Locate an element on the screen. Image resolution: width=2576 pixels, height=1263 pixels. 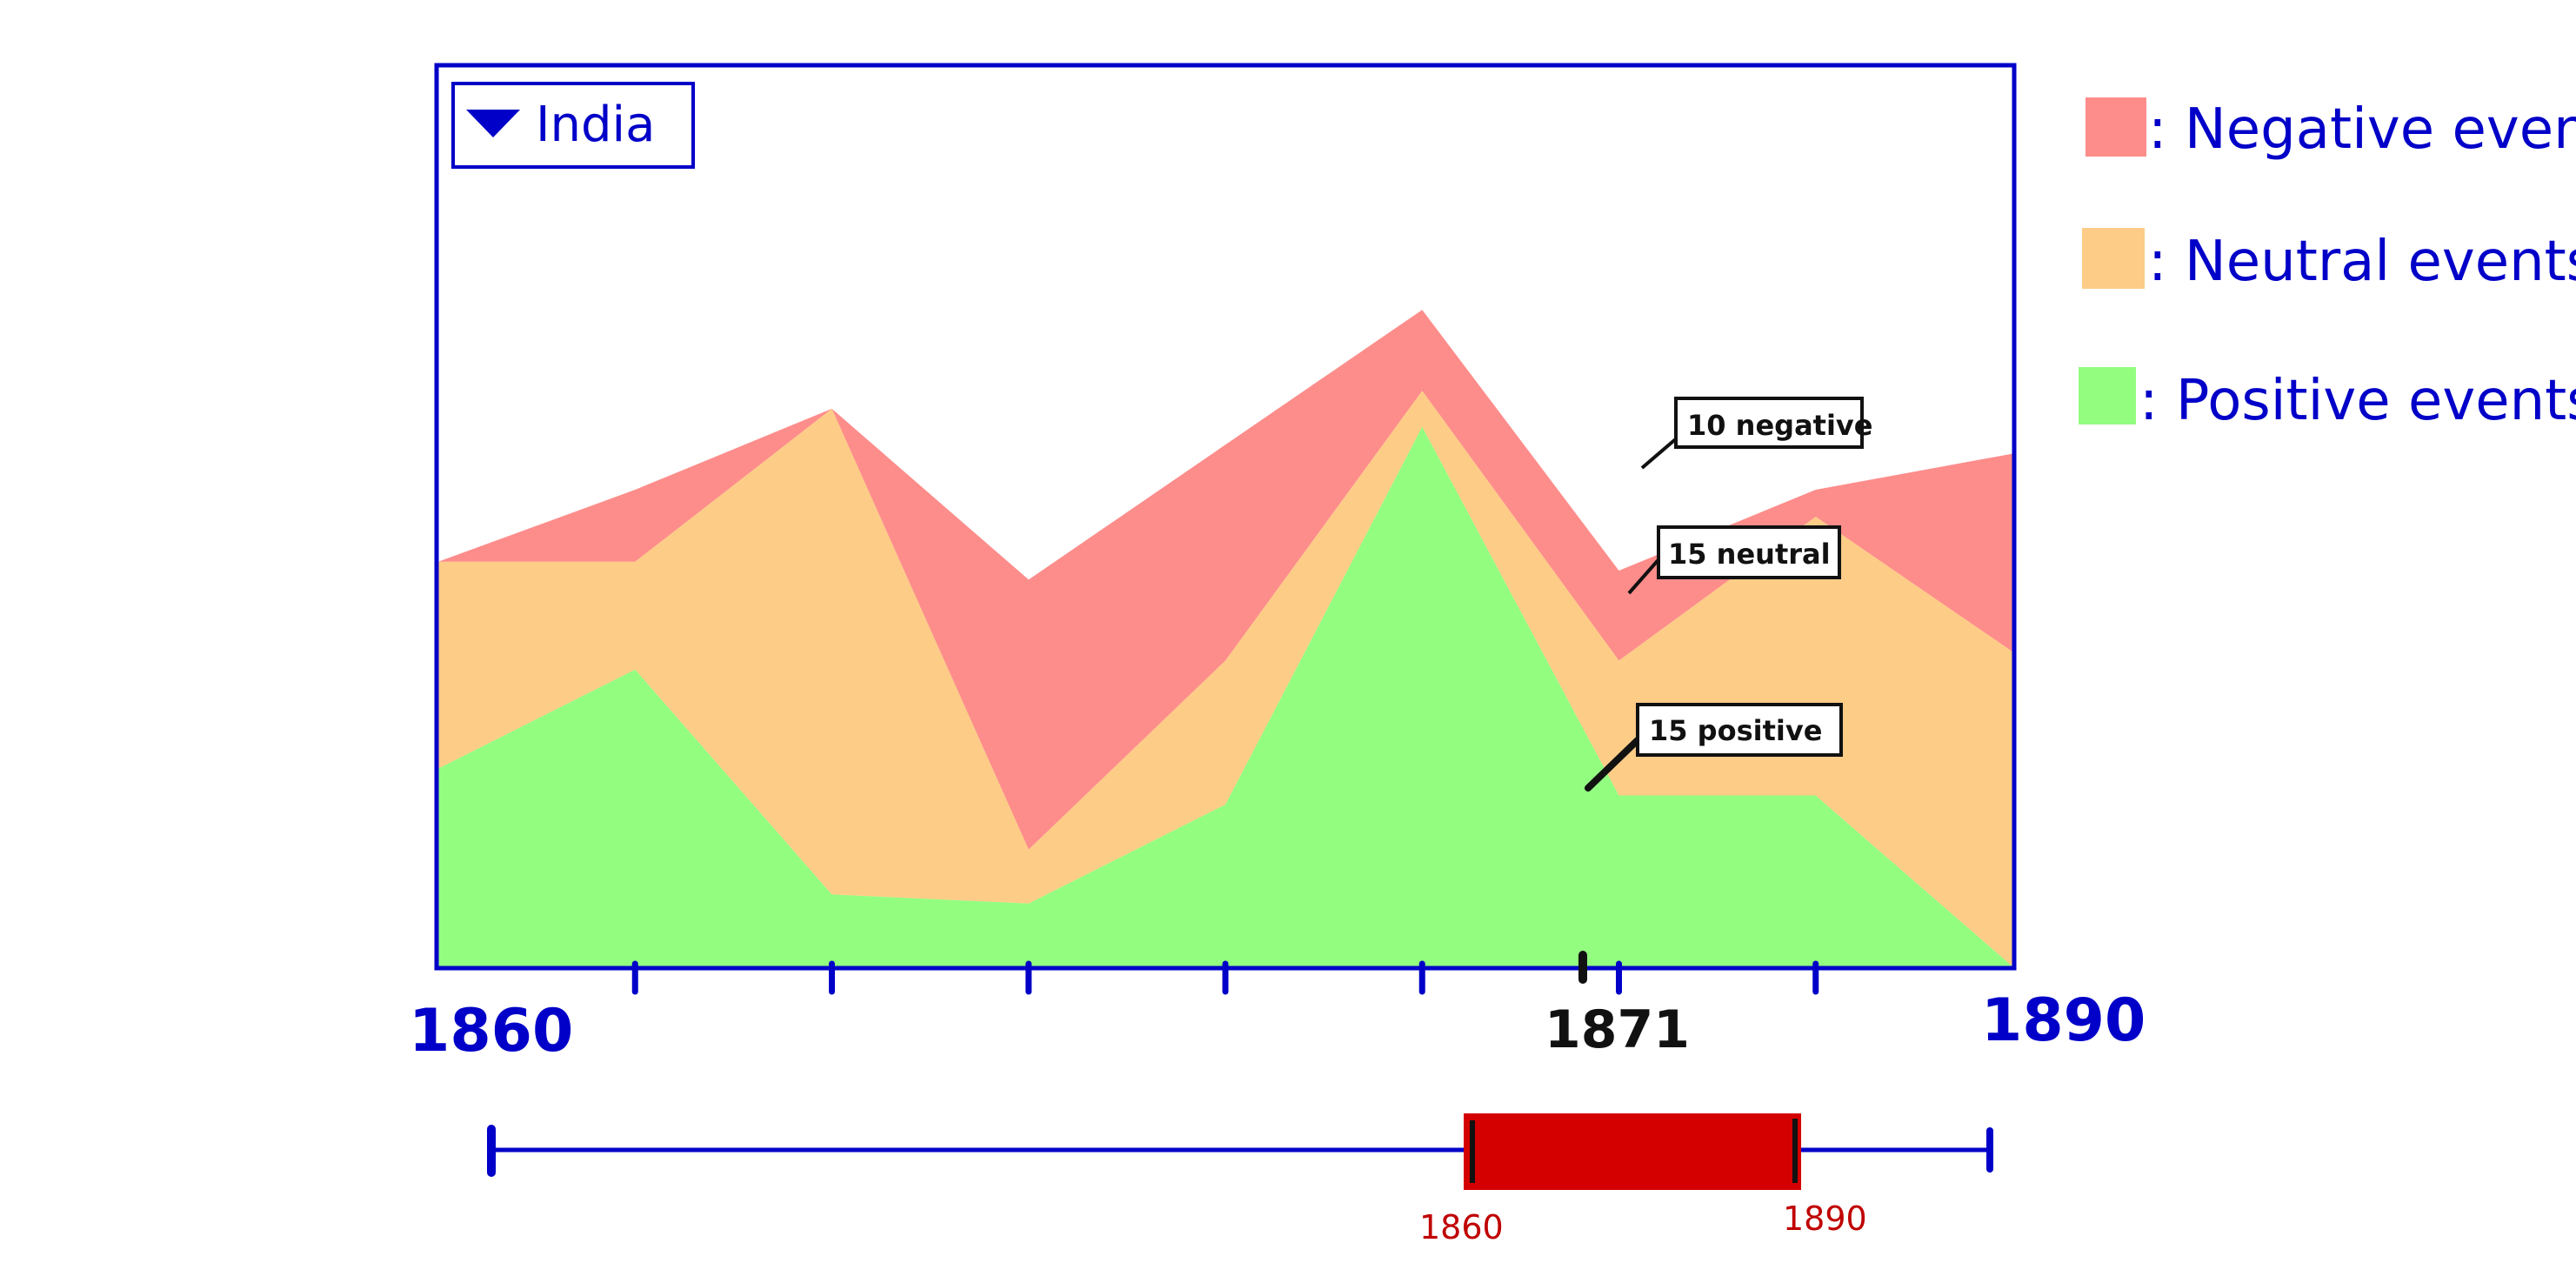
legend-swatch-positive is located at coordinates (2107, 396).